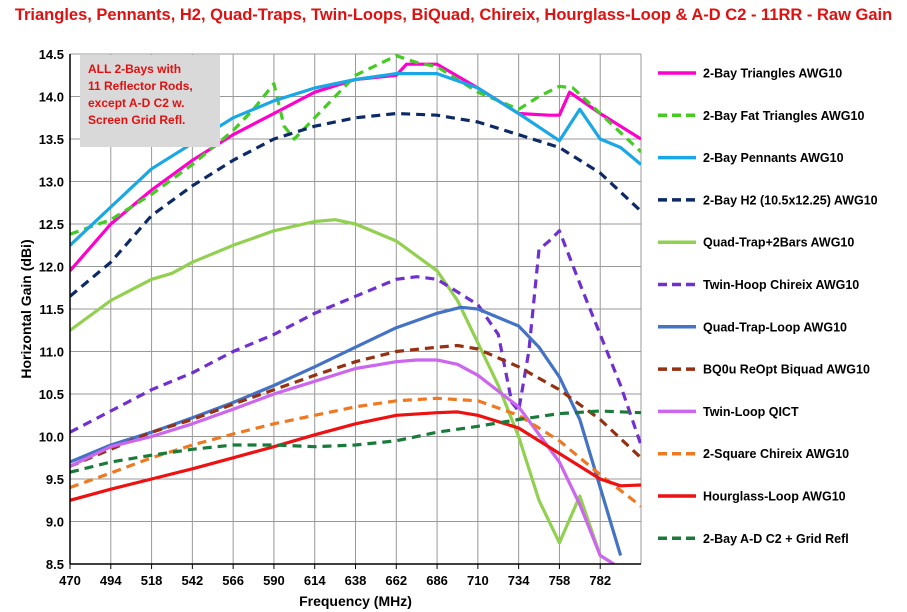  I want to click on annotation-line: 11 Reflector Rods,, so click(140, 86).